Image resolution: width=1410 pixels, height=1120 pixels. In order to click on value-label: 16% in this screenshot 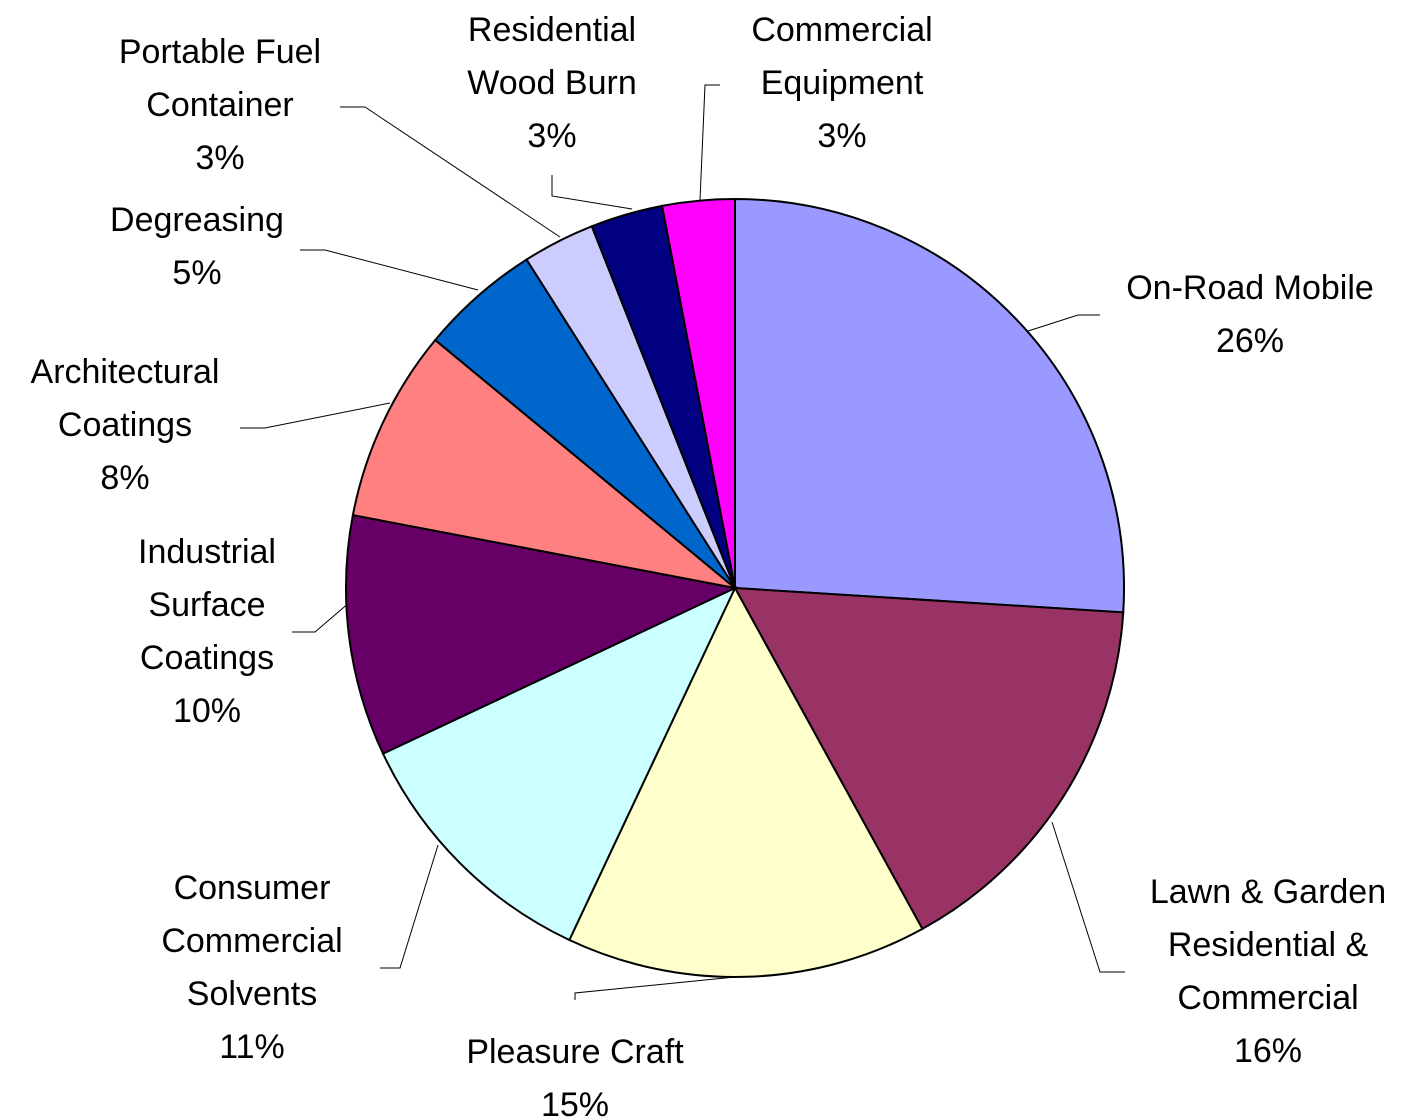, I will do `click(1268, 1051)`.